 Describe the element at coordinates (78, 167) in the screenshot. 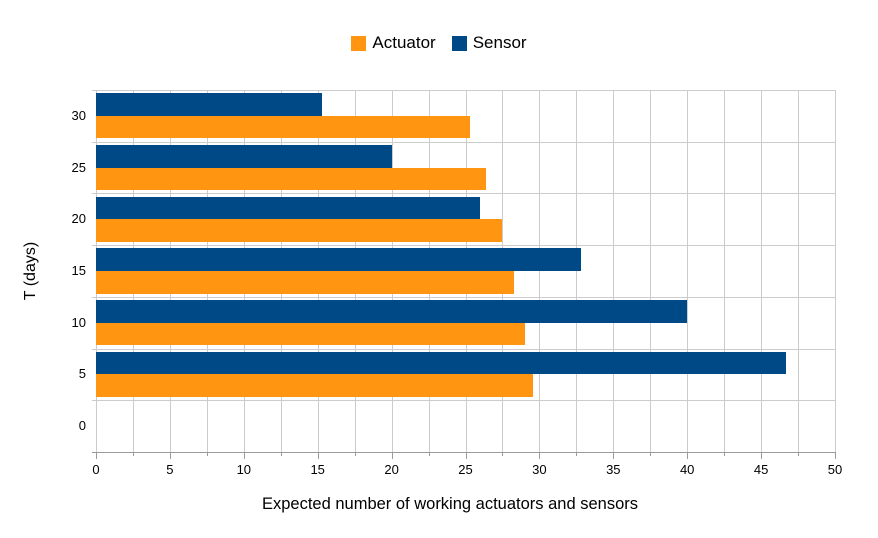

I see `y-tick-label: 25` at that location.